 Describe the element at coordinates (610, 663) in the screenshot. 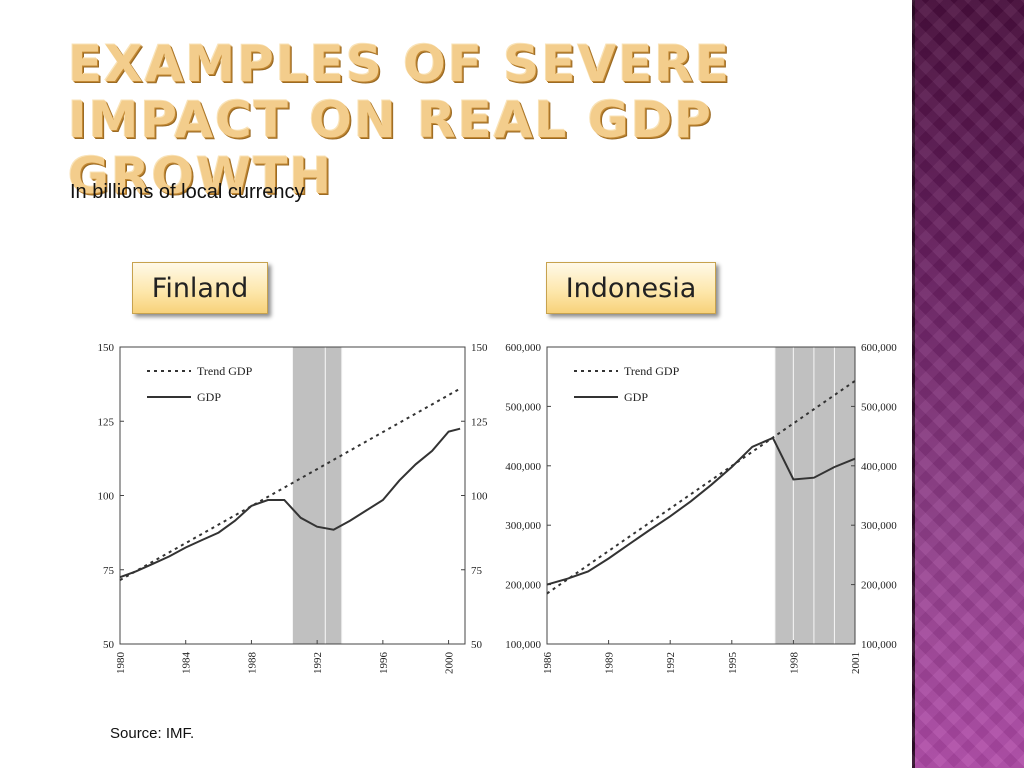

I see `indonesia-x-tick-label: 1989` at that location.